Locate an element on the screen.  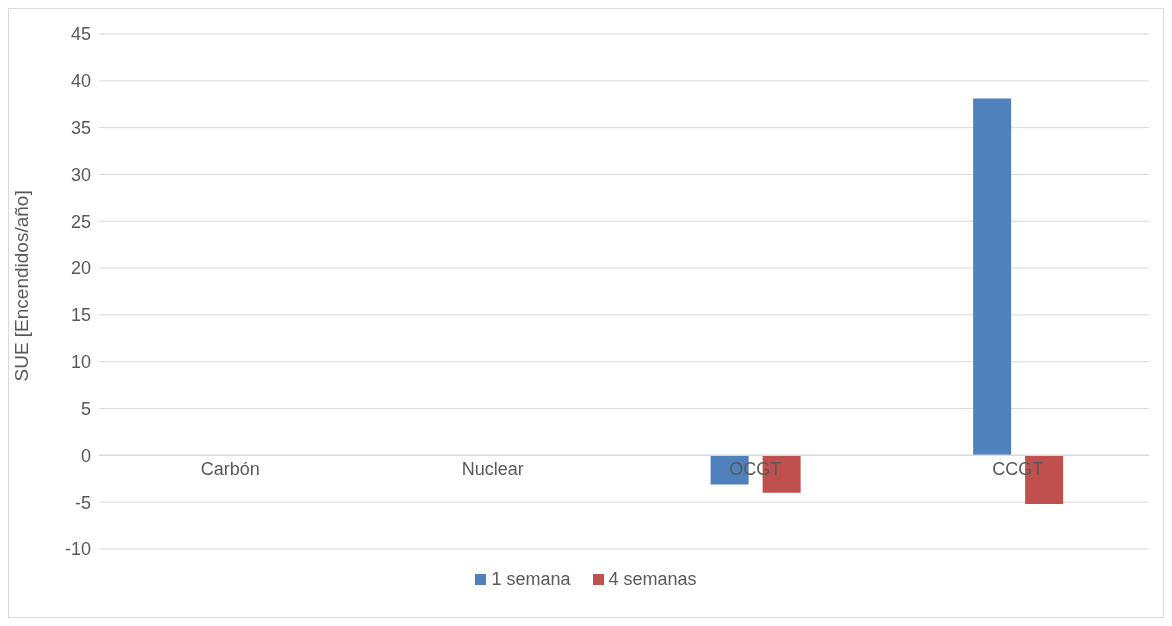
y-tick-label: 25 is located at coordinates (80, 221).